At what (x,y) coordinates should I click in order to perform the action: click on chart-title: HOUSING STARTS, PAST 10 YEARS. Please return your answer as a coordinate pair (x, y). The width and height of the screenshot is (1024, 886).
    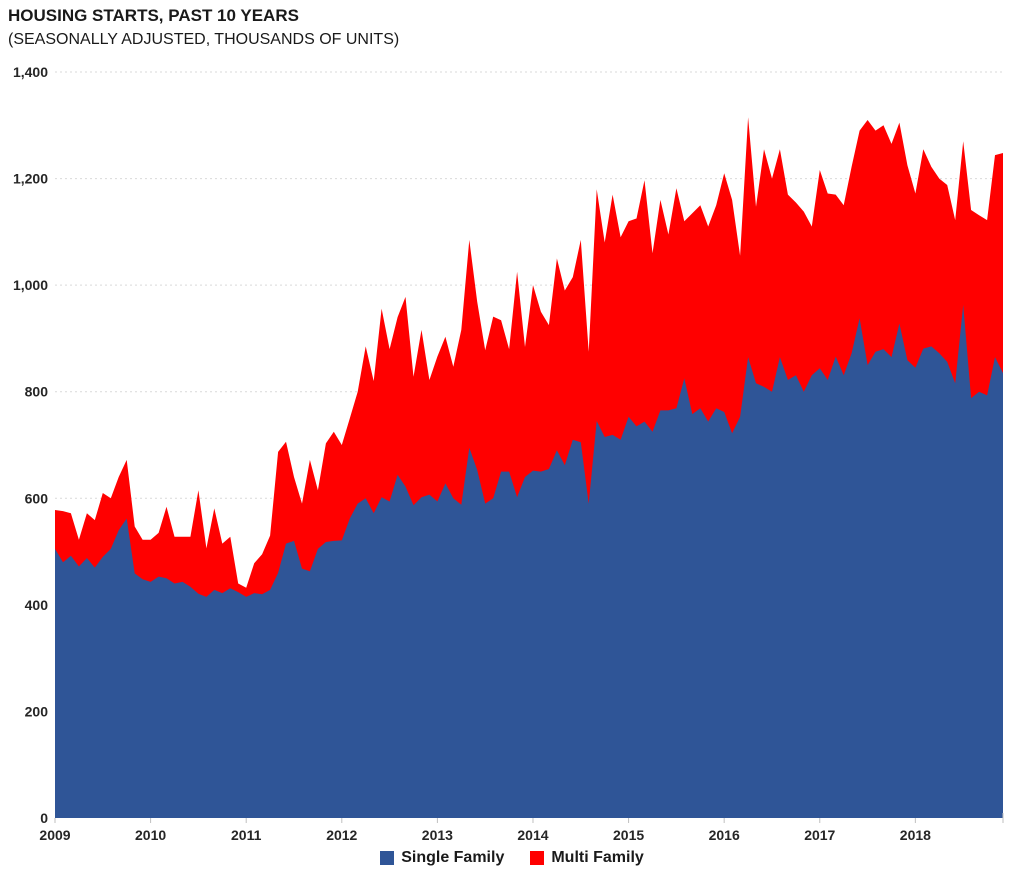
    Looking at the image, I should click on (153, 15).